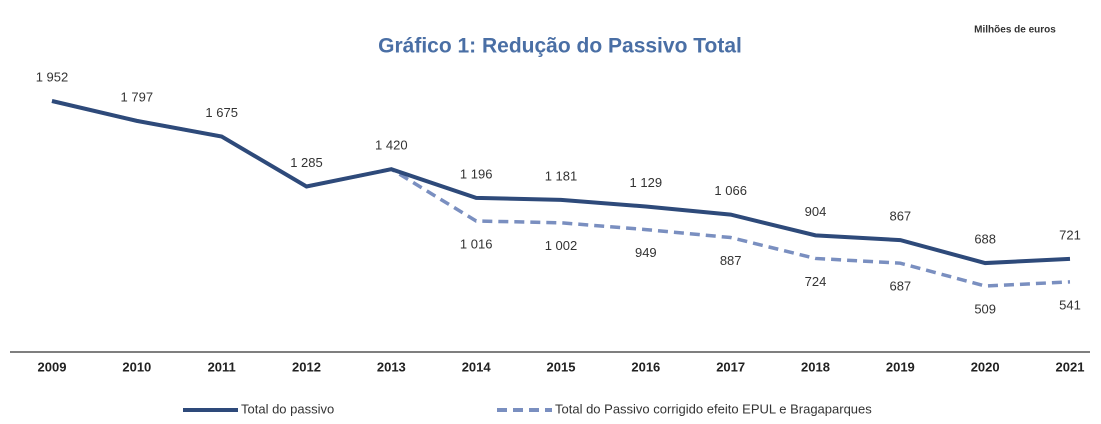 This screenshot has width=1101, height=424. Describe the element at coordinates (985, 238) in the screenshot. I see `data-label: 688` at that location.